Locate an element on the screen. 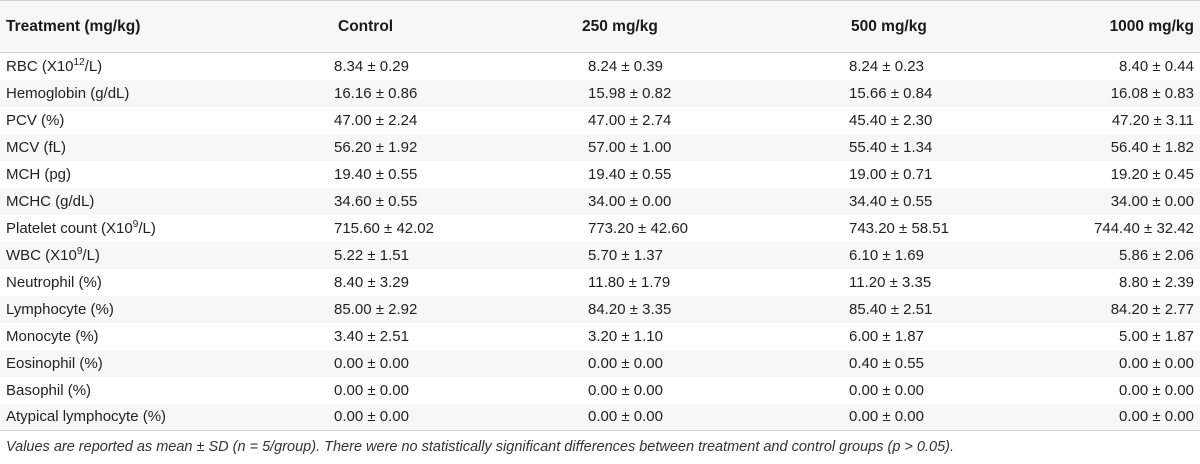  row-label: MCHC (g/dL) is located at coordinates (125, 201).